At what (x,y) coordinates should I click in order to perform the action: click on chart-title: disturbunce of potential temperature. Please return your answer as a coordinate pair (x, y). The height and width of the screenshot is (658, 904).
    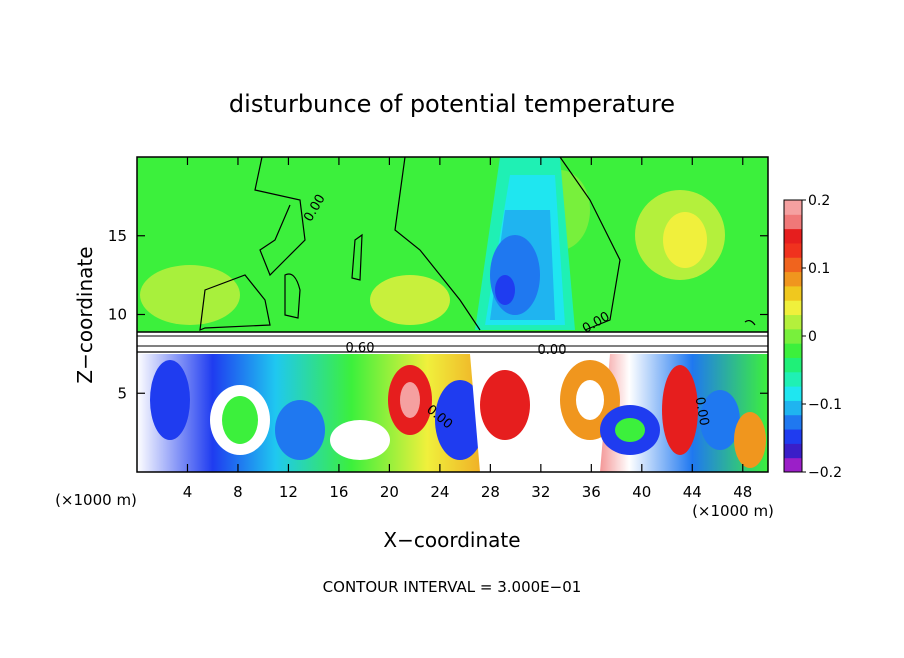
    Looking at the image, I should click on (452, 104).